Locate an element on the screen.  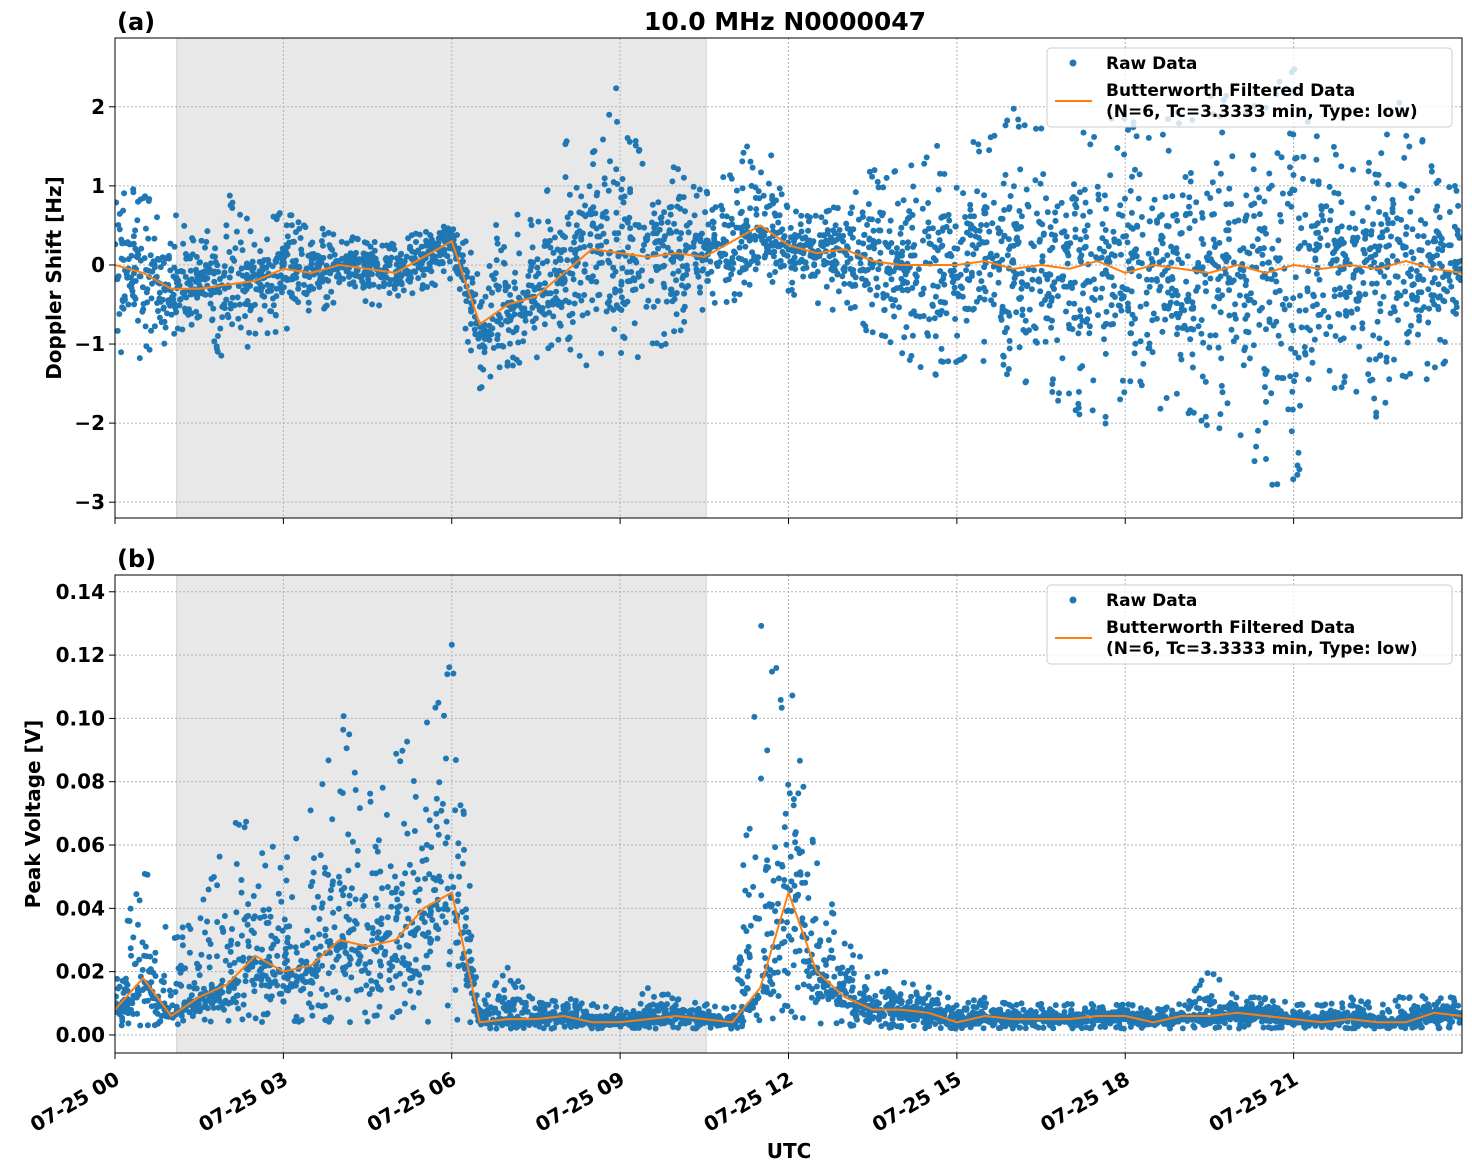
y-tick-label: 0.02 is located at coordinates (80, 972).